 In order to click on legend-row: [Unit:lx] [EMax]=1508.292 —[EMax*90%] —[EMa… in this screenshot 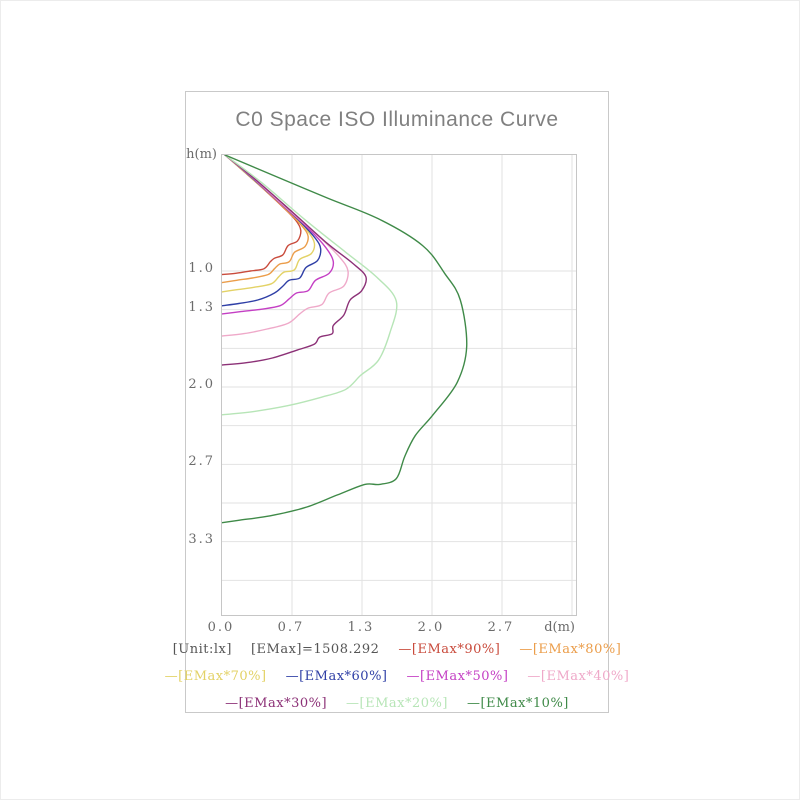, I will do `click(397, 650)`.